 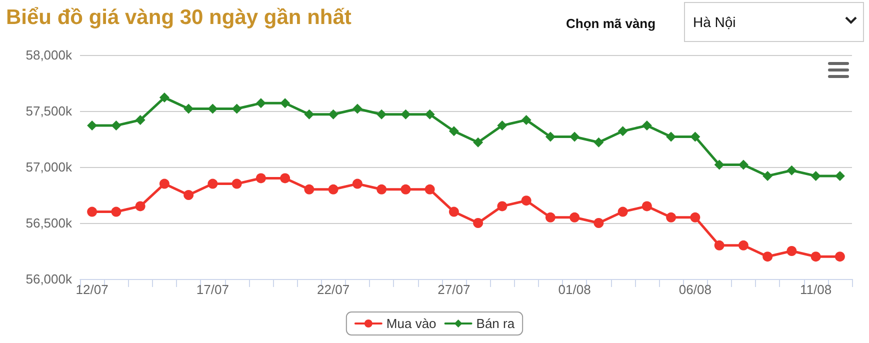 What do you see at coordinates (92, 289) in the screenshot?
I see `x-tick-label: 12/07` at bounding box center [92, 289].